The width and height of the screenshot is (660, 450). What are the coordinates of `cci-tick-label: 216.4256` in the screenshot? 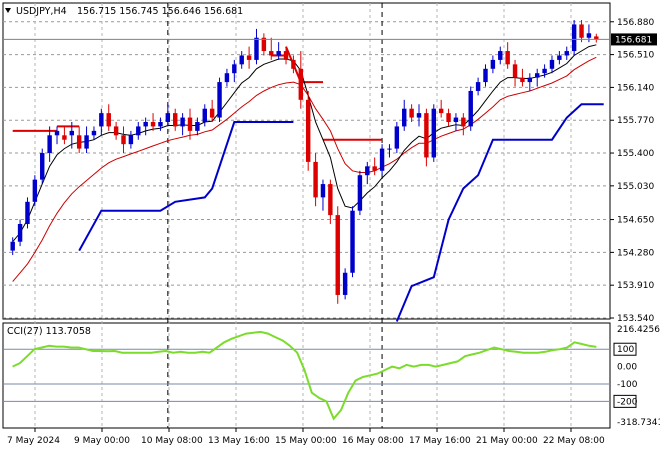 It's located at (638, 330).